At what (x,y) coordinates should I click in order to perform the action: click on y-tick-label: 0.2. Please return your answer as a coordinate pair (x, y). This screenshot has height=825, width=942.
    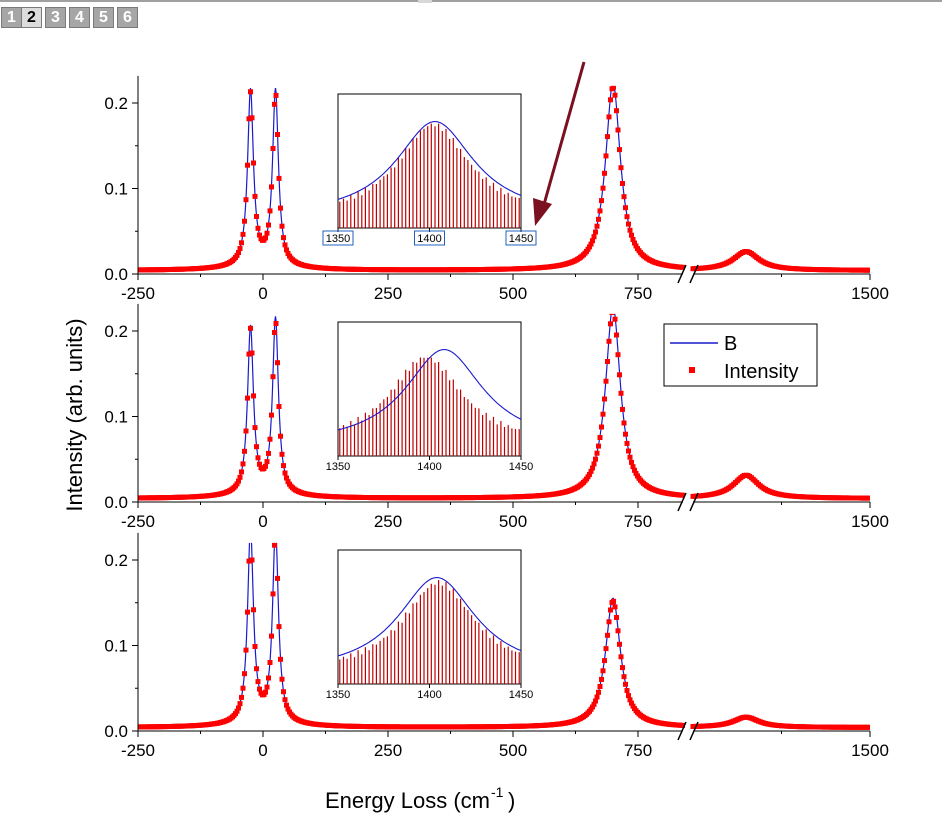
    Looking at the image, I should click on (116, 331).